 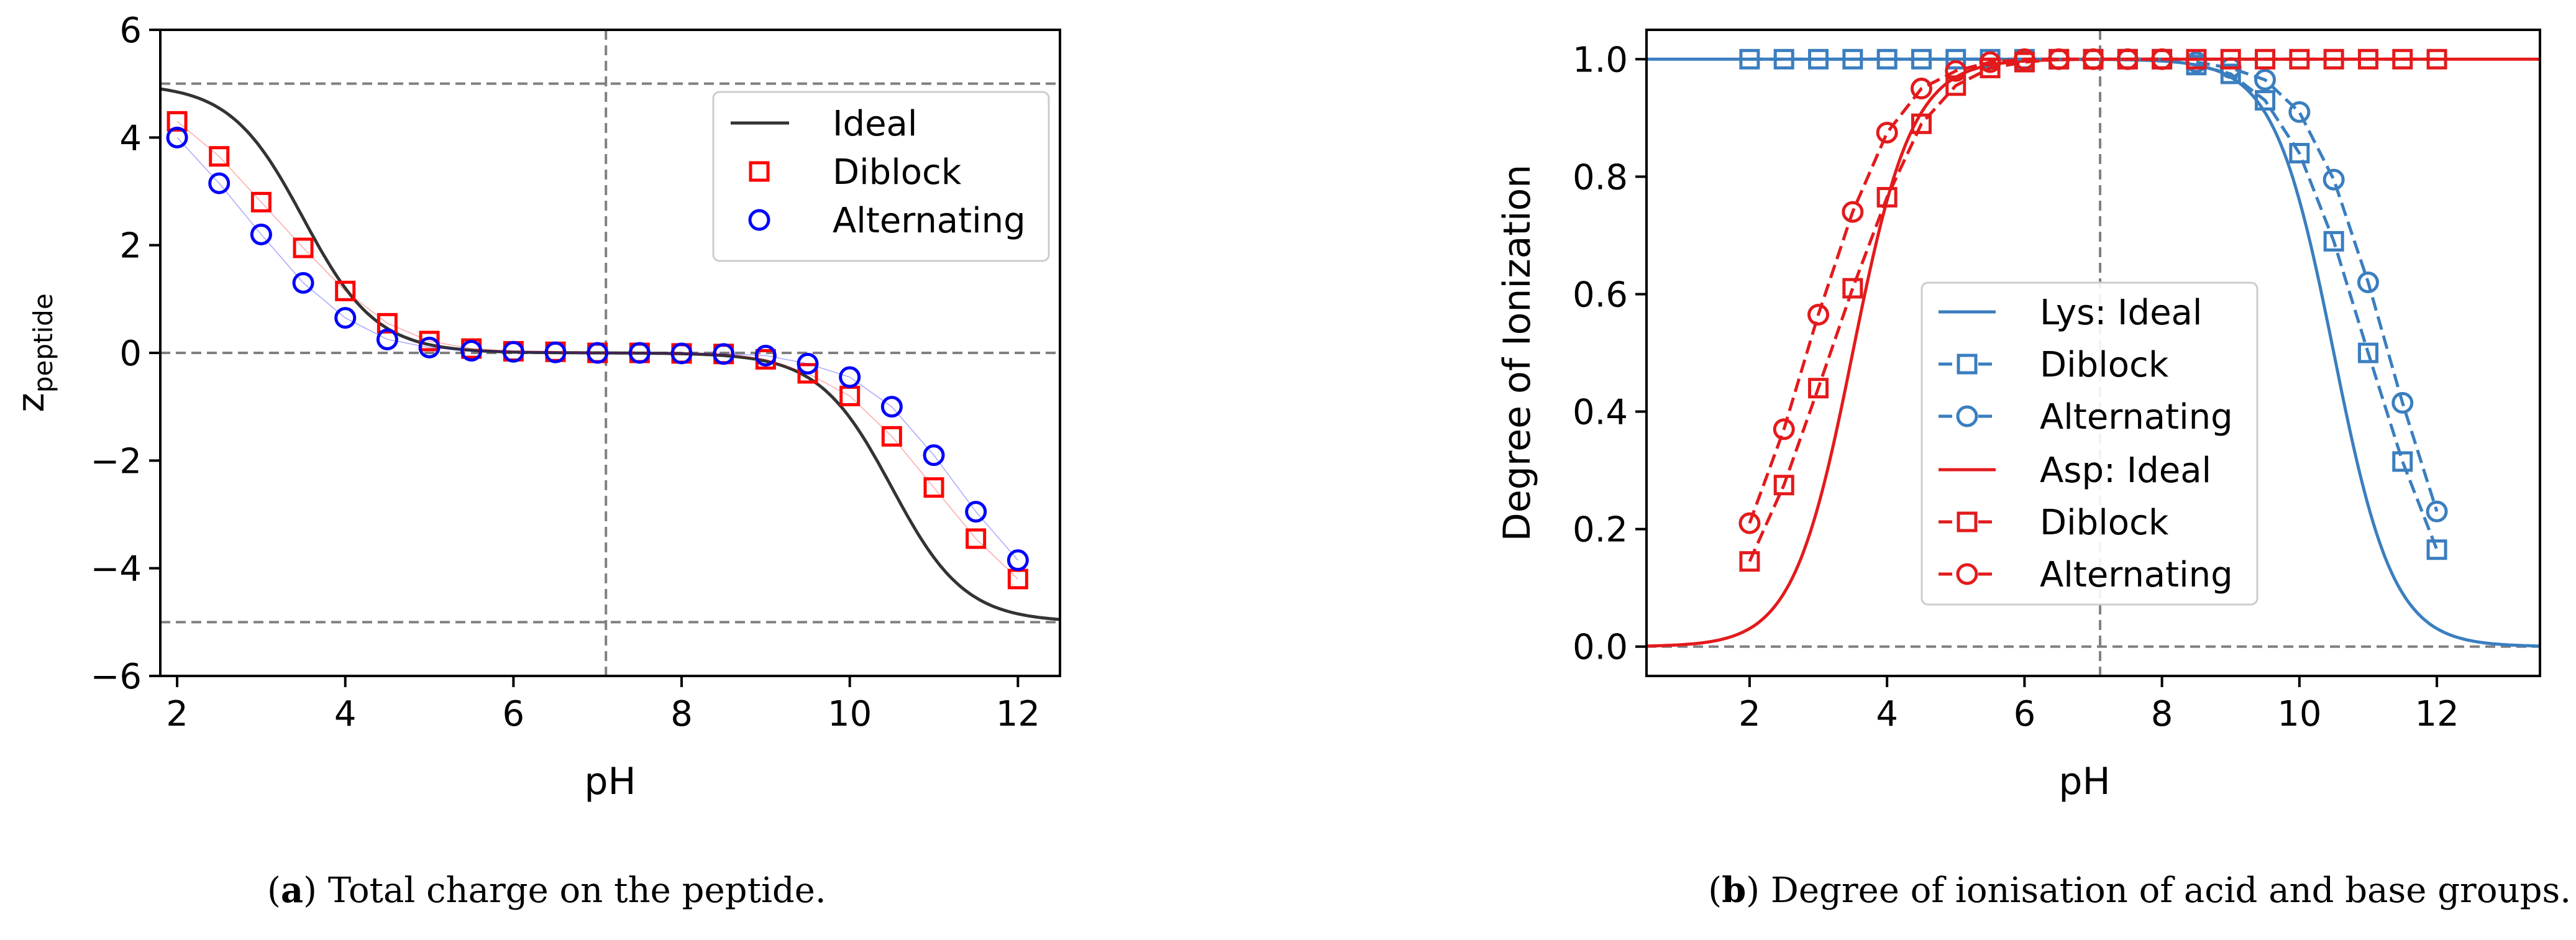 What do you see at coordinates (43, 343) in the screenshot?
I see `panel-a-ylabel-sub: peptide` at bounding box center [43, 343].